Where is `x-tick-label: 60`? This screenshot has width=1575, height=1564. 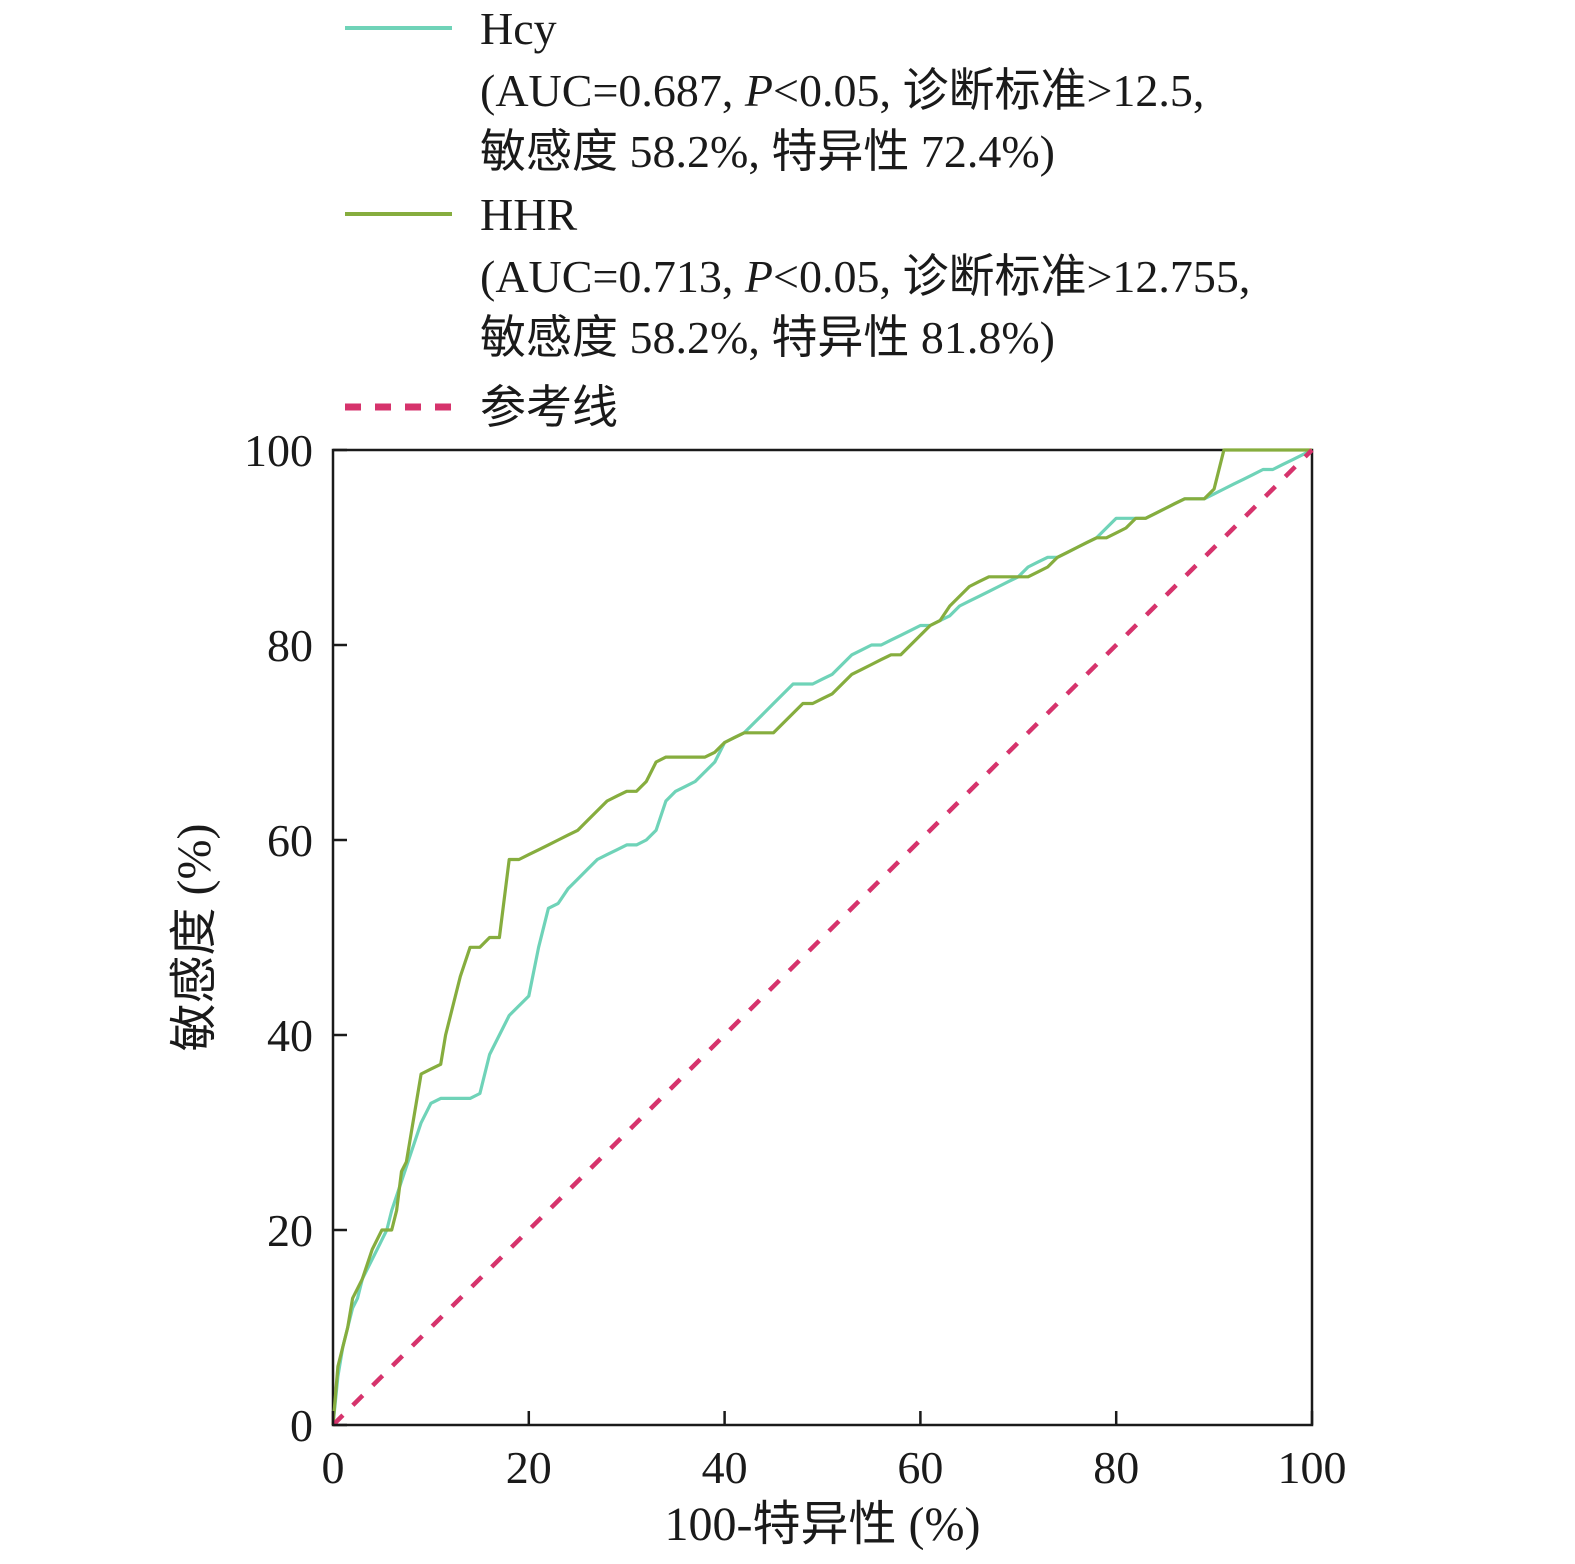 x-tick-label: 60 is located at coordinates (920, 1467).